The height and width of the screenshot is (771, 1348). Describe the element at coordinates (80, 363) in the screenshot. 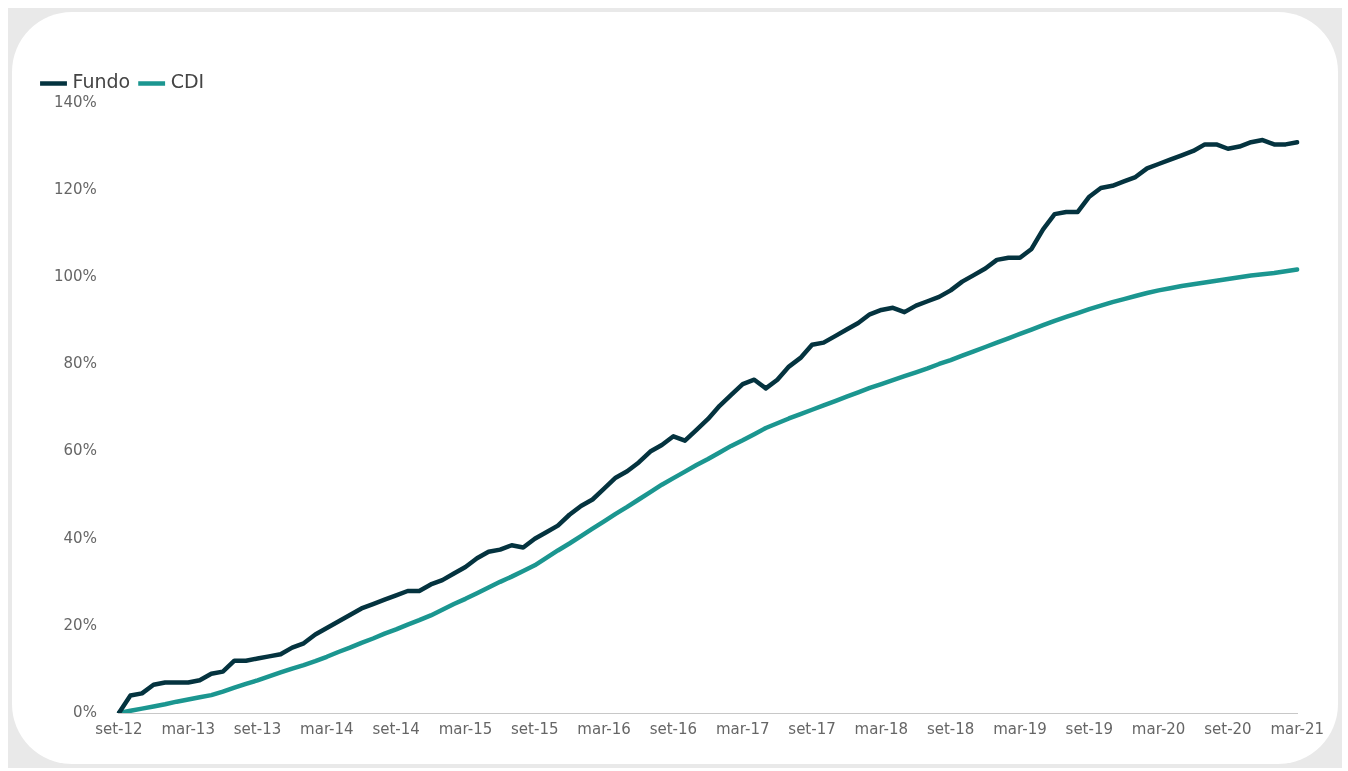

I see `y-tick-label: 80%` at that location.